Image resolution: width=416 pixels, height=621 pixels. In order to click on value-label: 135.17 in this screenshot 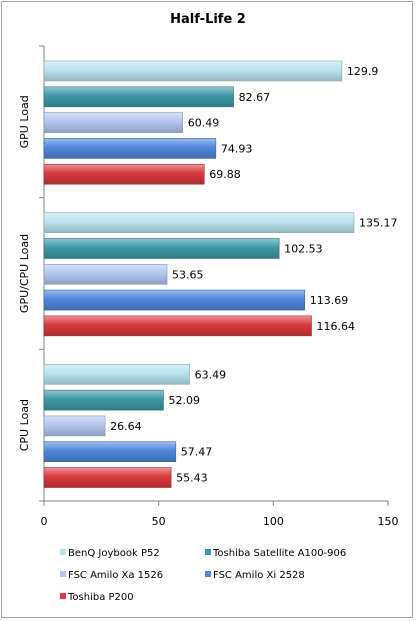, I will do `click(378, 223)`.